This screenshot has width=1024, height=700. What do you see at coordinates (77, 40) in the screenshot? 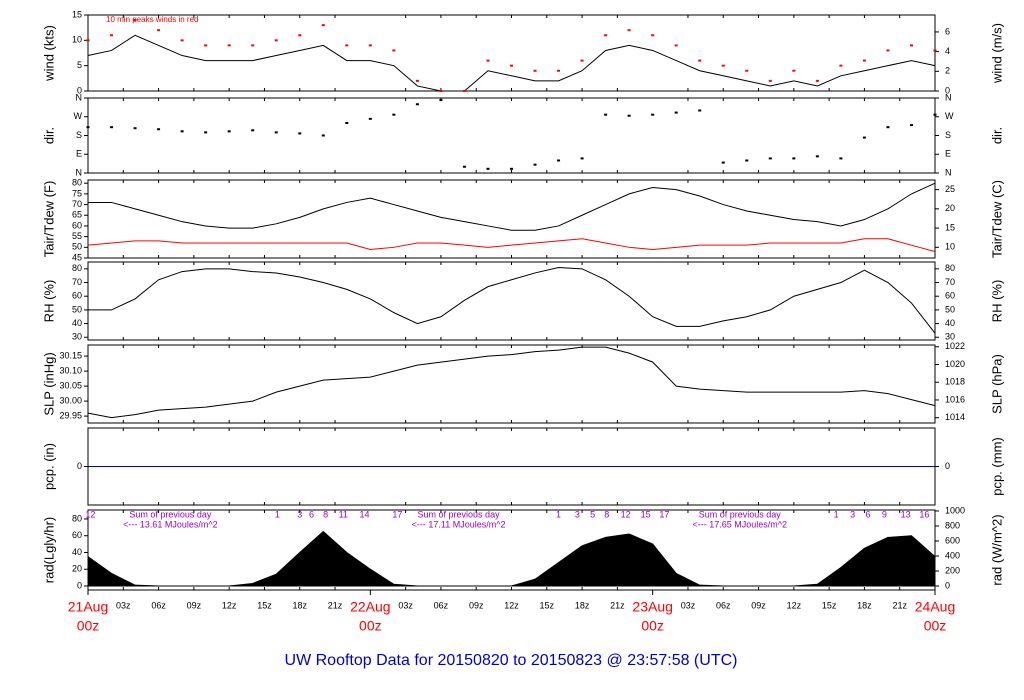
I see `y-tick-label: 10` at bounding box center [77, 40].